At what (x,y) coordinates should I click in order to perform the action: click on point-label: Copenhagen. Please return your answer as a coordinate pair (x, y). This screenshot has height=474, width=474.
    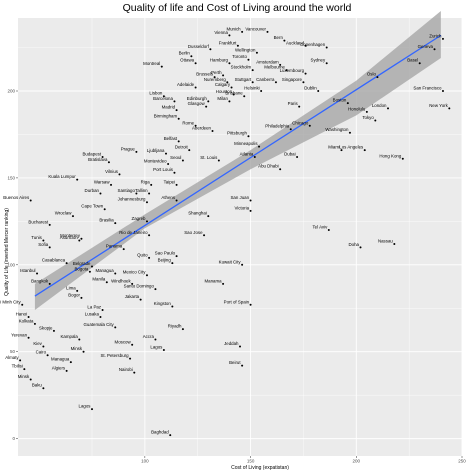
    Looking at the image, I should click on (313, 44).